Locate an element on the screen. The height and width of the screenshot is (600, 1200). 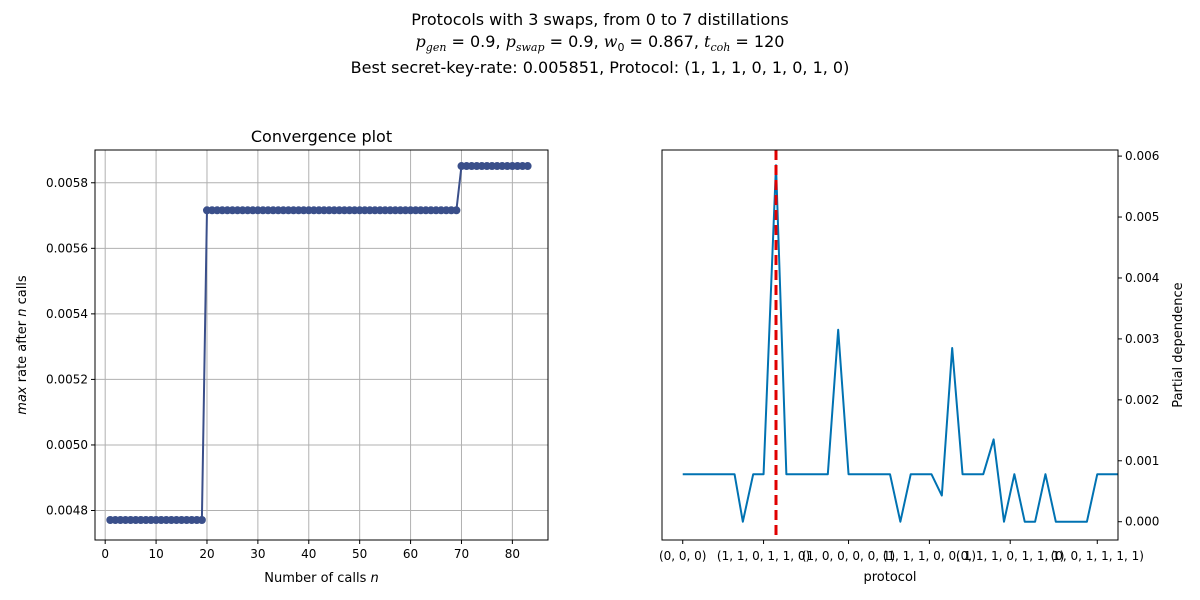
x-tick-label: (0, 0, 0) is located at coordinates (683, 556).